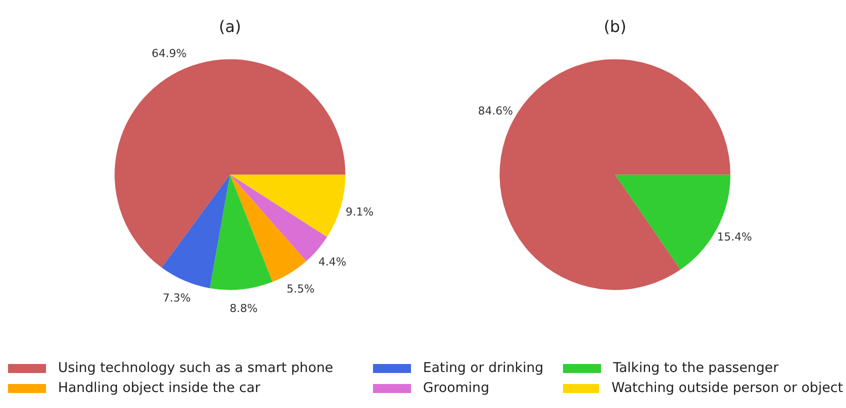  What do you see at coordinates (230, 26) in the screenshot?
I see `chart-title: (a)` at bounding box center [230, 26].